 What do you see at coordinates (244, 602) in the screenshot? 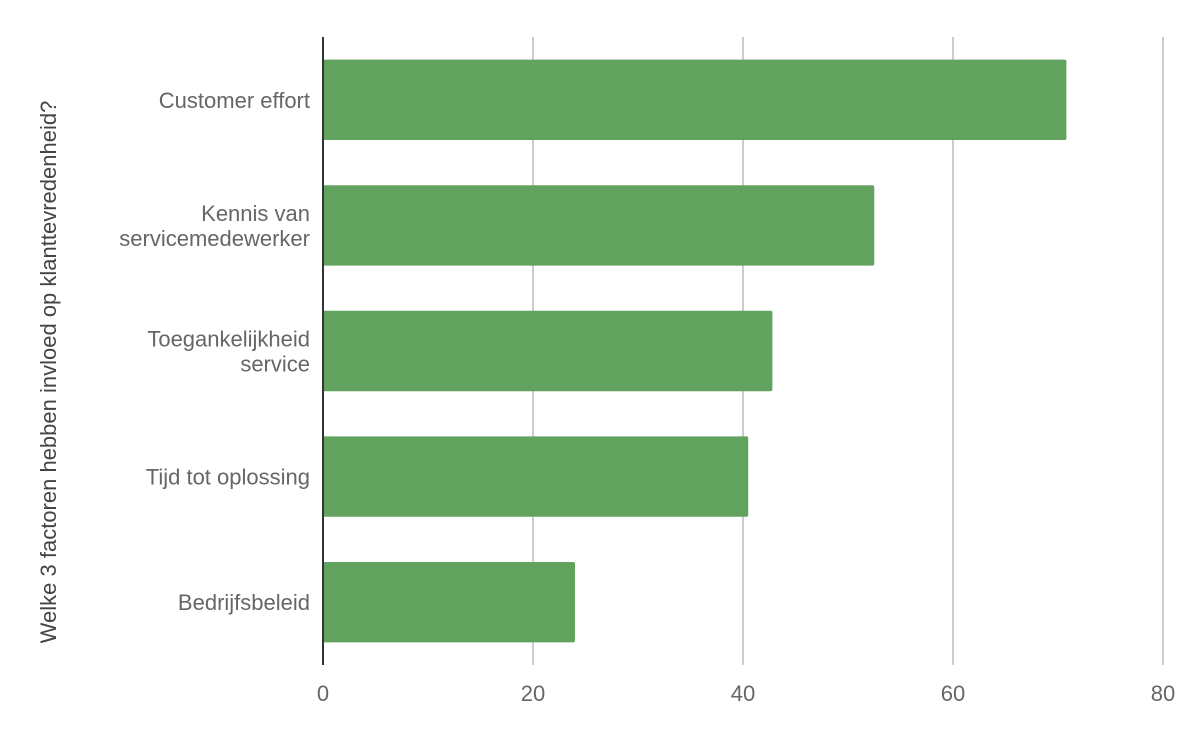
I see `category-label: Bedrijfsbeleid` at bounding box center [244, 602].